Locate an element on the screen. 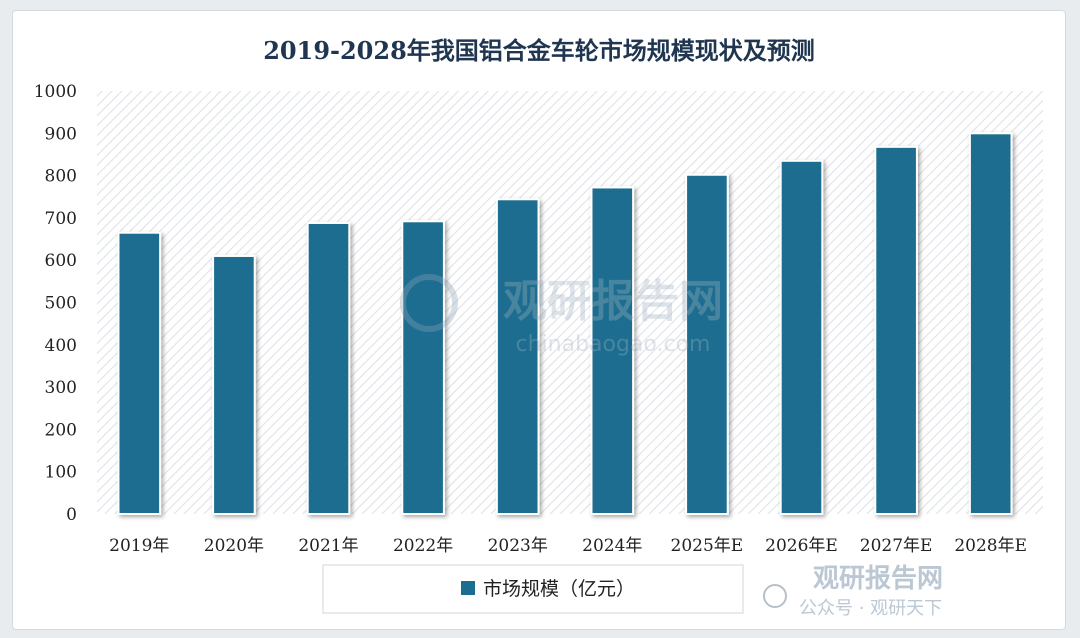  y-axis-ticks: 0 100 200 300 400 500 600 700 800 900 1000 is located at coordinates (55, 303).